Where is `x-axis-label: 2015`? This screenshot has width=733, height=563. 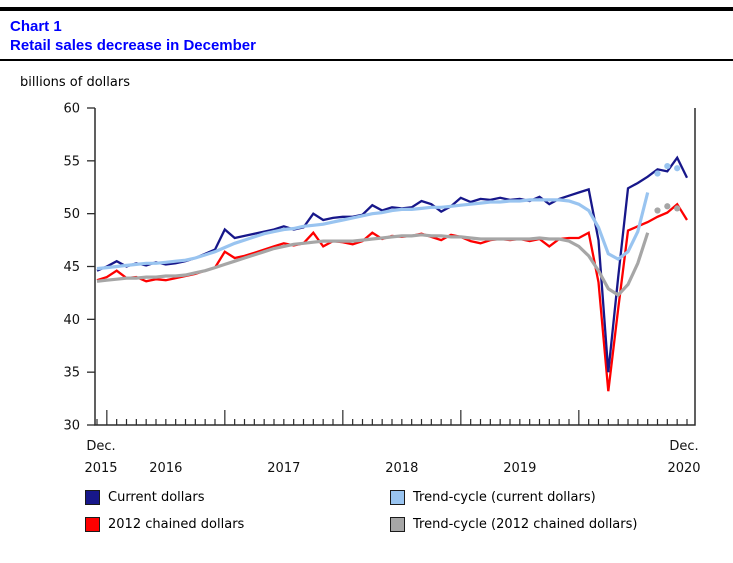
x-axis-label: 2015 is located at coordinates (100, 468).